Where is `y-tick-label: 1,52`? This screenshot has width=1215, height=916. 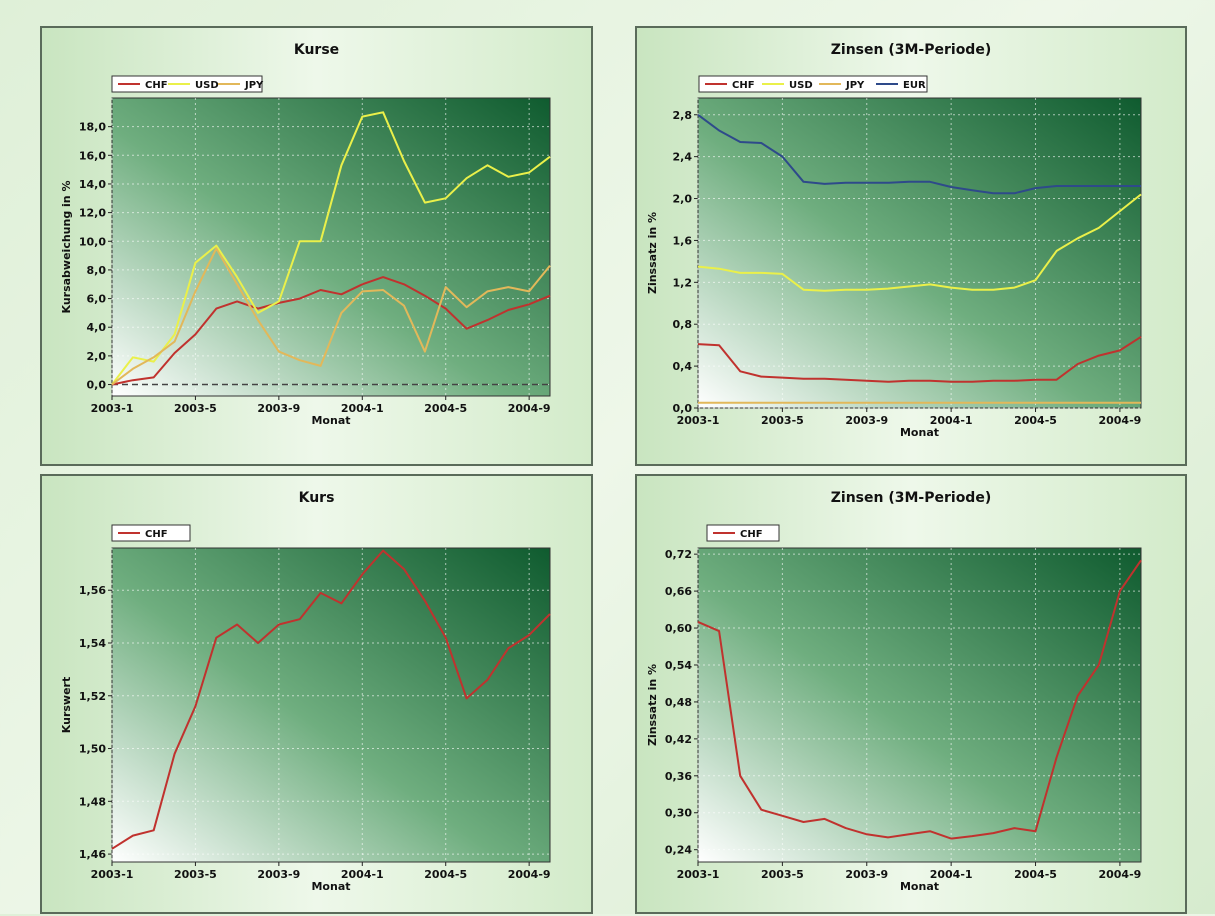
y-tick-label: 1,52 is located at coordinates (92, 696).